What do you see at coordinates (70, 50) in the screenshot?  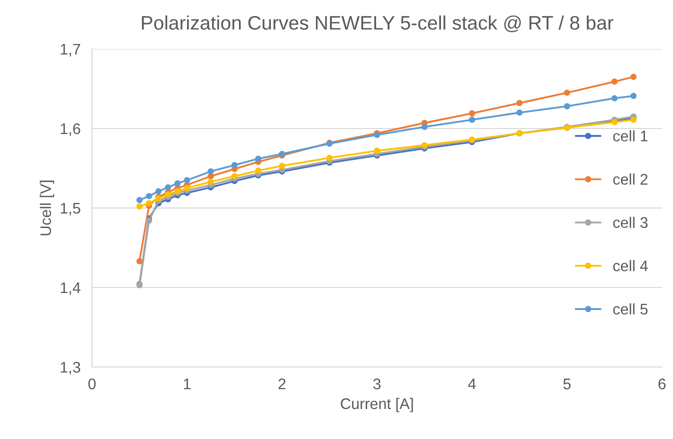 I see `y-tick-label: 1,7` at bounding box center [70, 50].